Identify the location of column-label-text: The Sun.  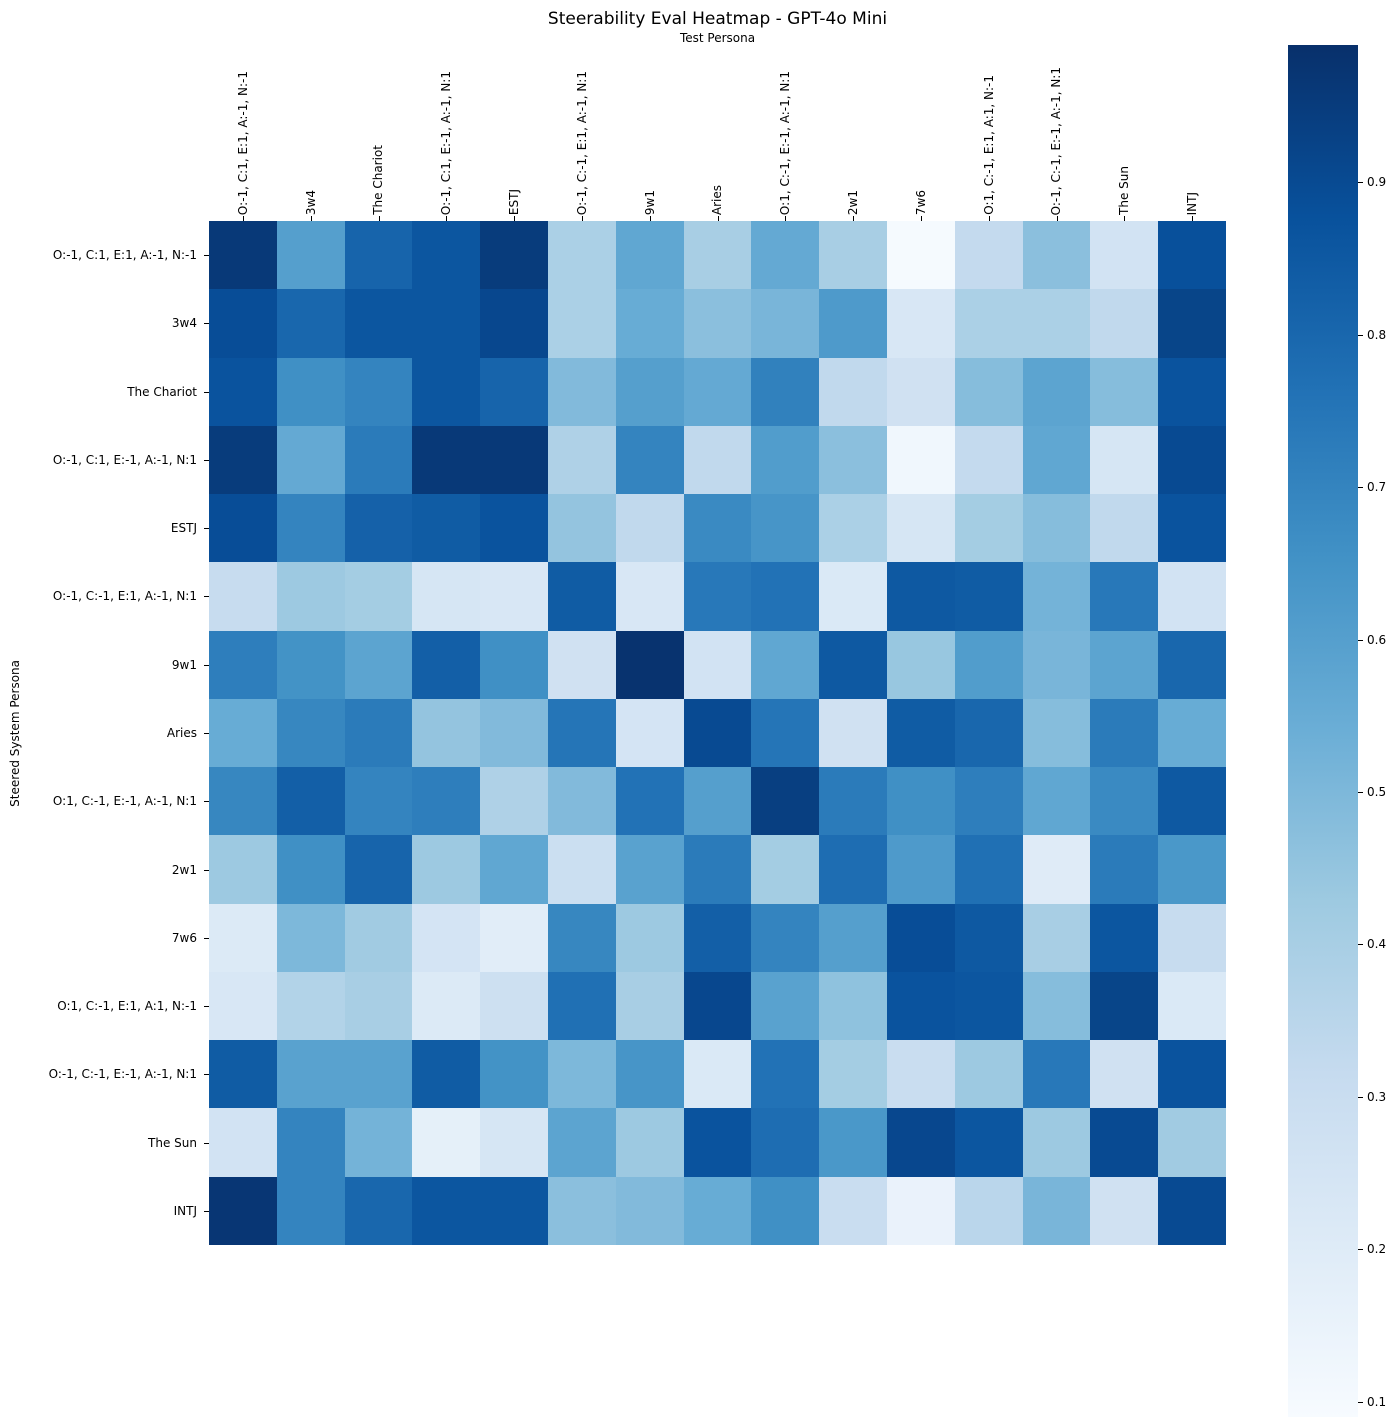
(1124, 190).